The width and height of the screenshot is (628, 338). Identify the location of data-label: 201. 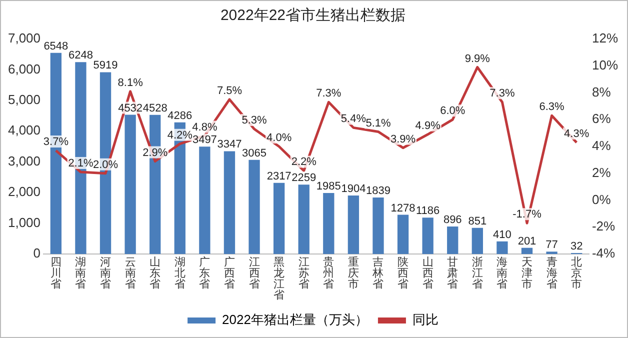
(527, 241).